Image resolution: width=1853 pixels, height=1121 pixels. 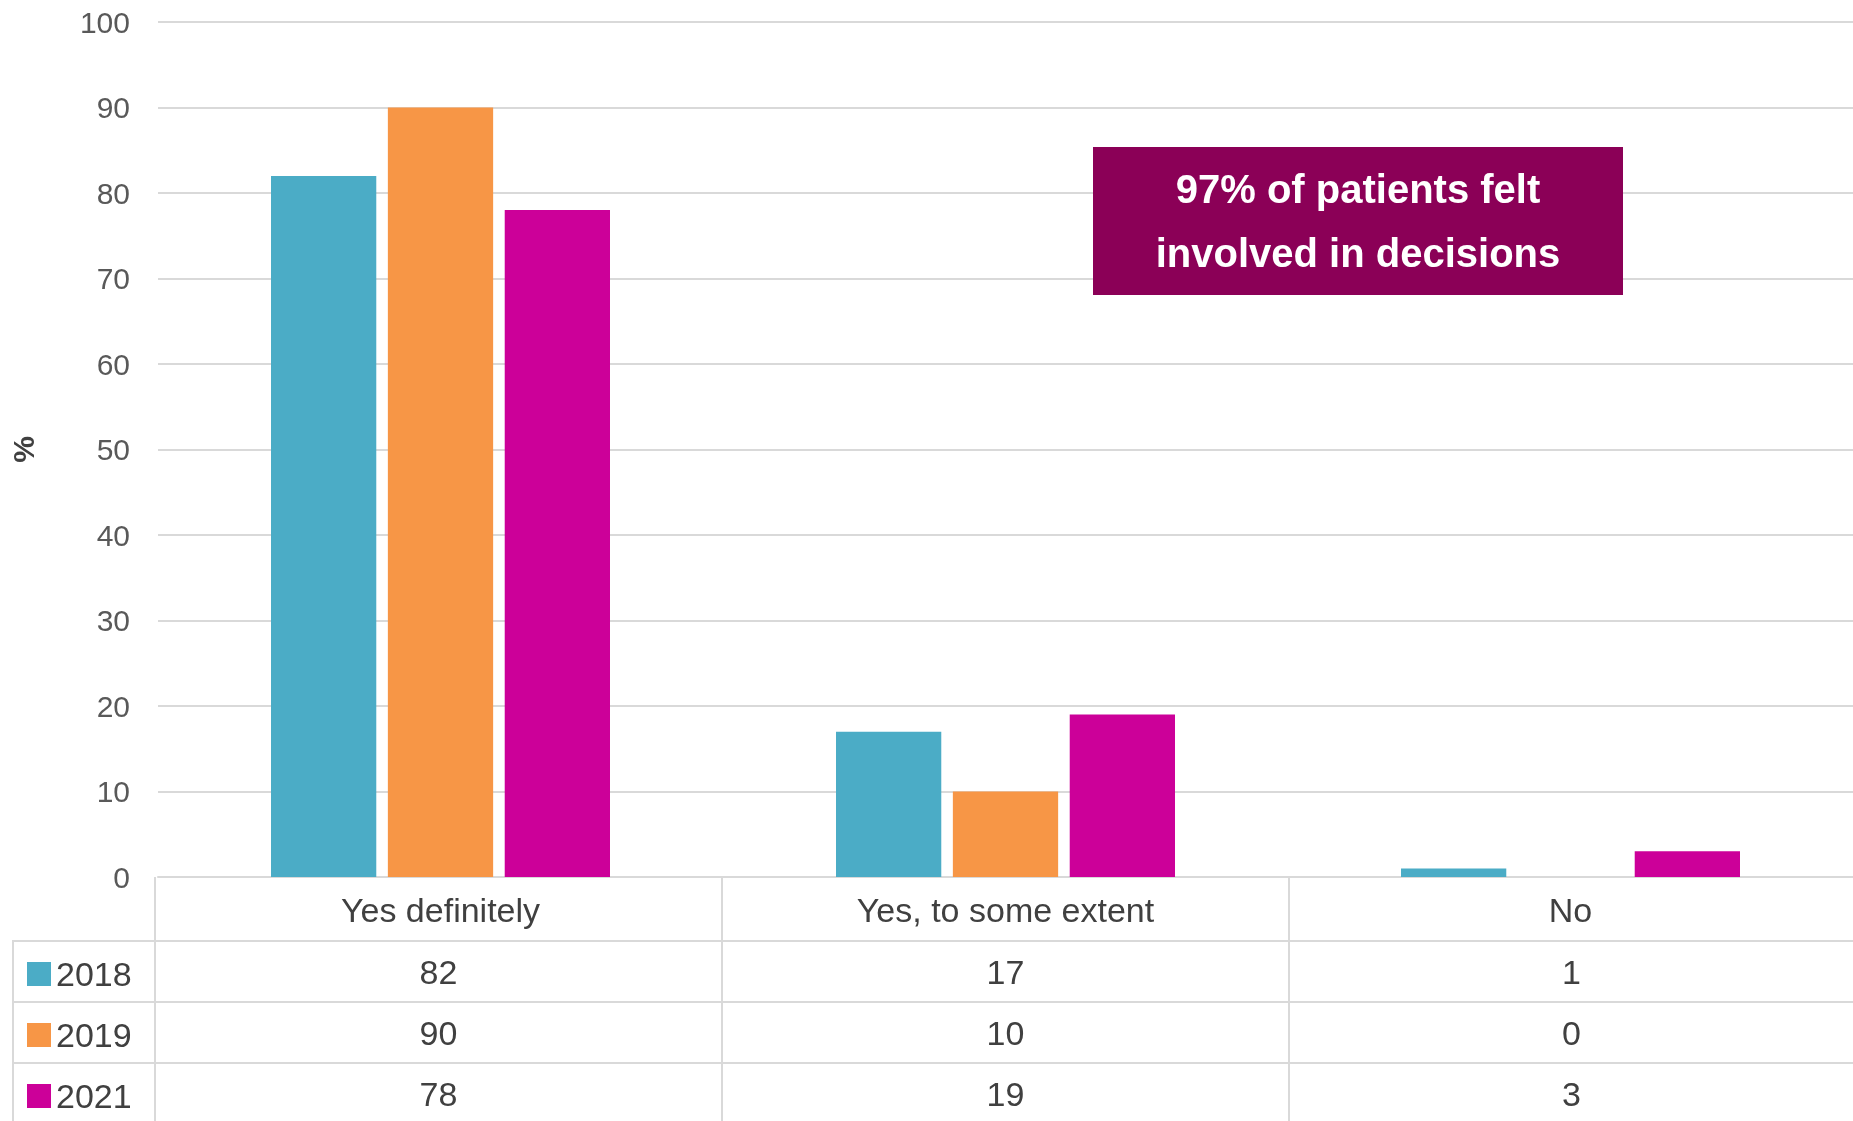 What do you see at coordinates (113, 193) in the screenshot?
I see `y-tick-label: 80` at bounding box center [113, 193].